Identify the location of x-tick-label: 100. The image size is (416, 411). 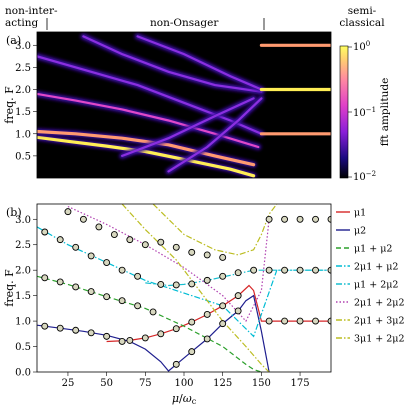
(183, 383).